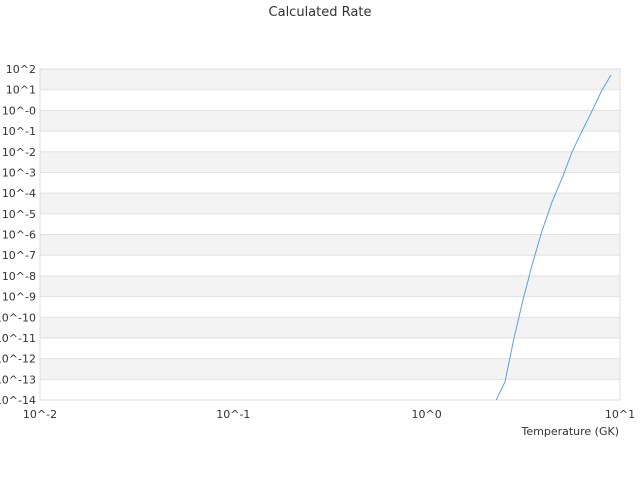 Image resolution: width=640 pixels, height=484 pixels. I want to click on y-tick-label: 10^-4, so click(19, 193).